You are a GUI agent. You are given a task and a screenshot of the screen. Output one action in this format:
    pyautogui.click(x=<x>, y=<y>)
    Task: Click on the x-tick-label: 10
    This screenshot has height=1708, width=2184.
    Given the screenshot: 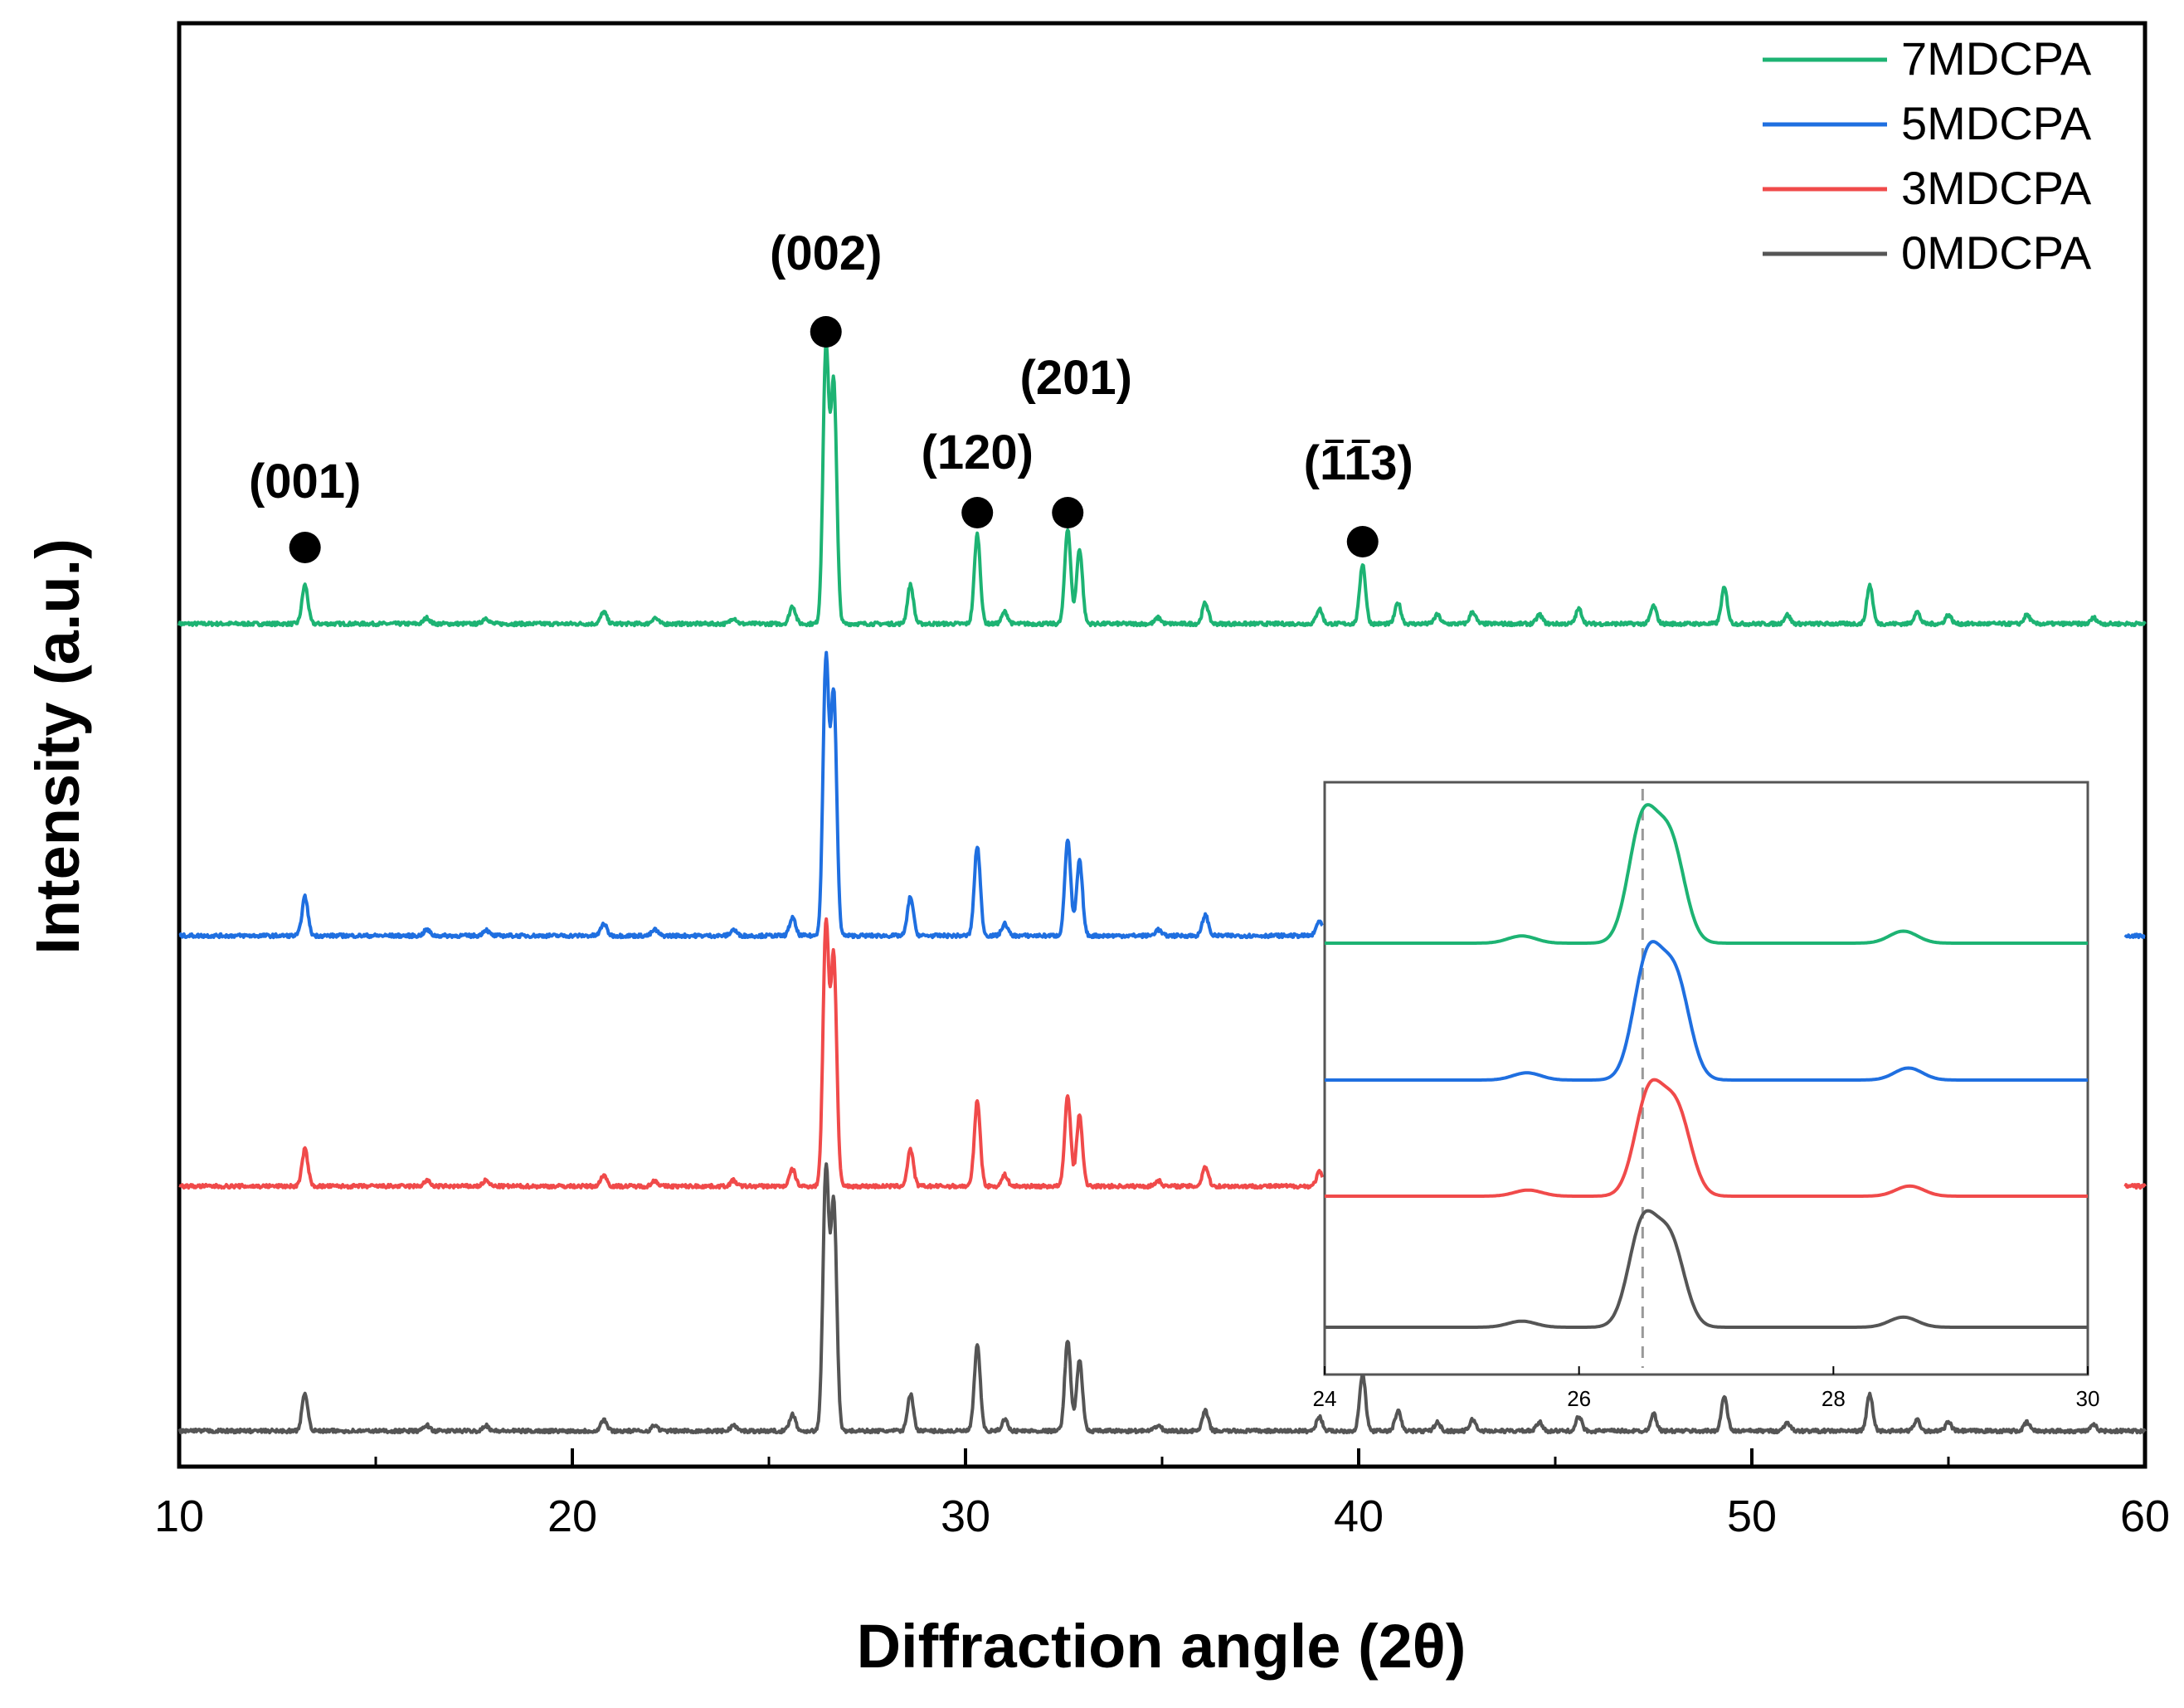 What is the action you would take?
    pyautogui.click(x=179, y=1516)
    